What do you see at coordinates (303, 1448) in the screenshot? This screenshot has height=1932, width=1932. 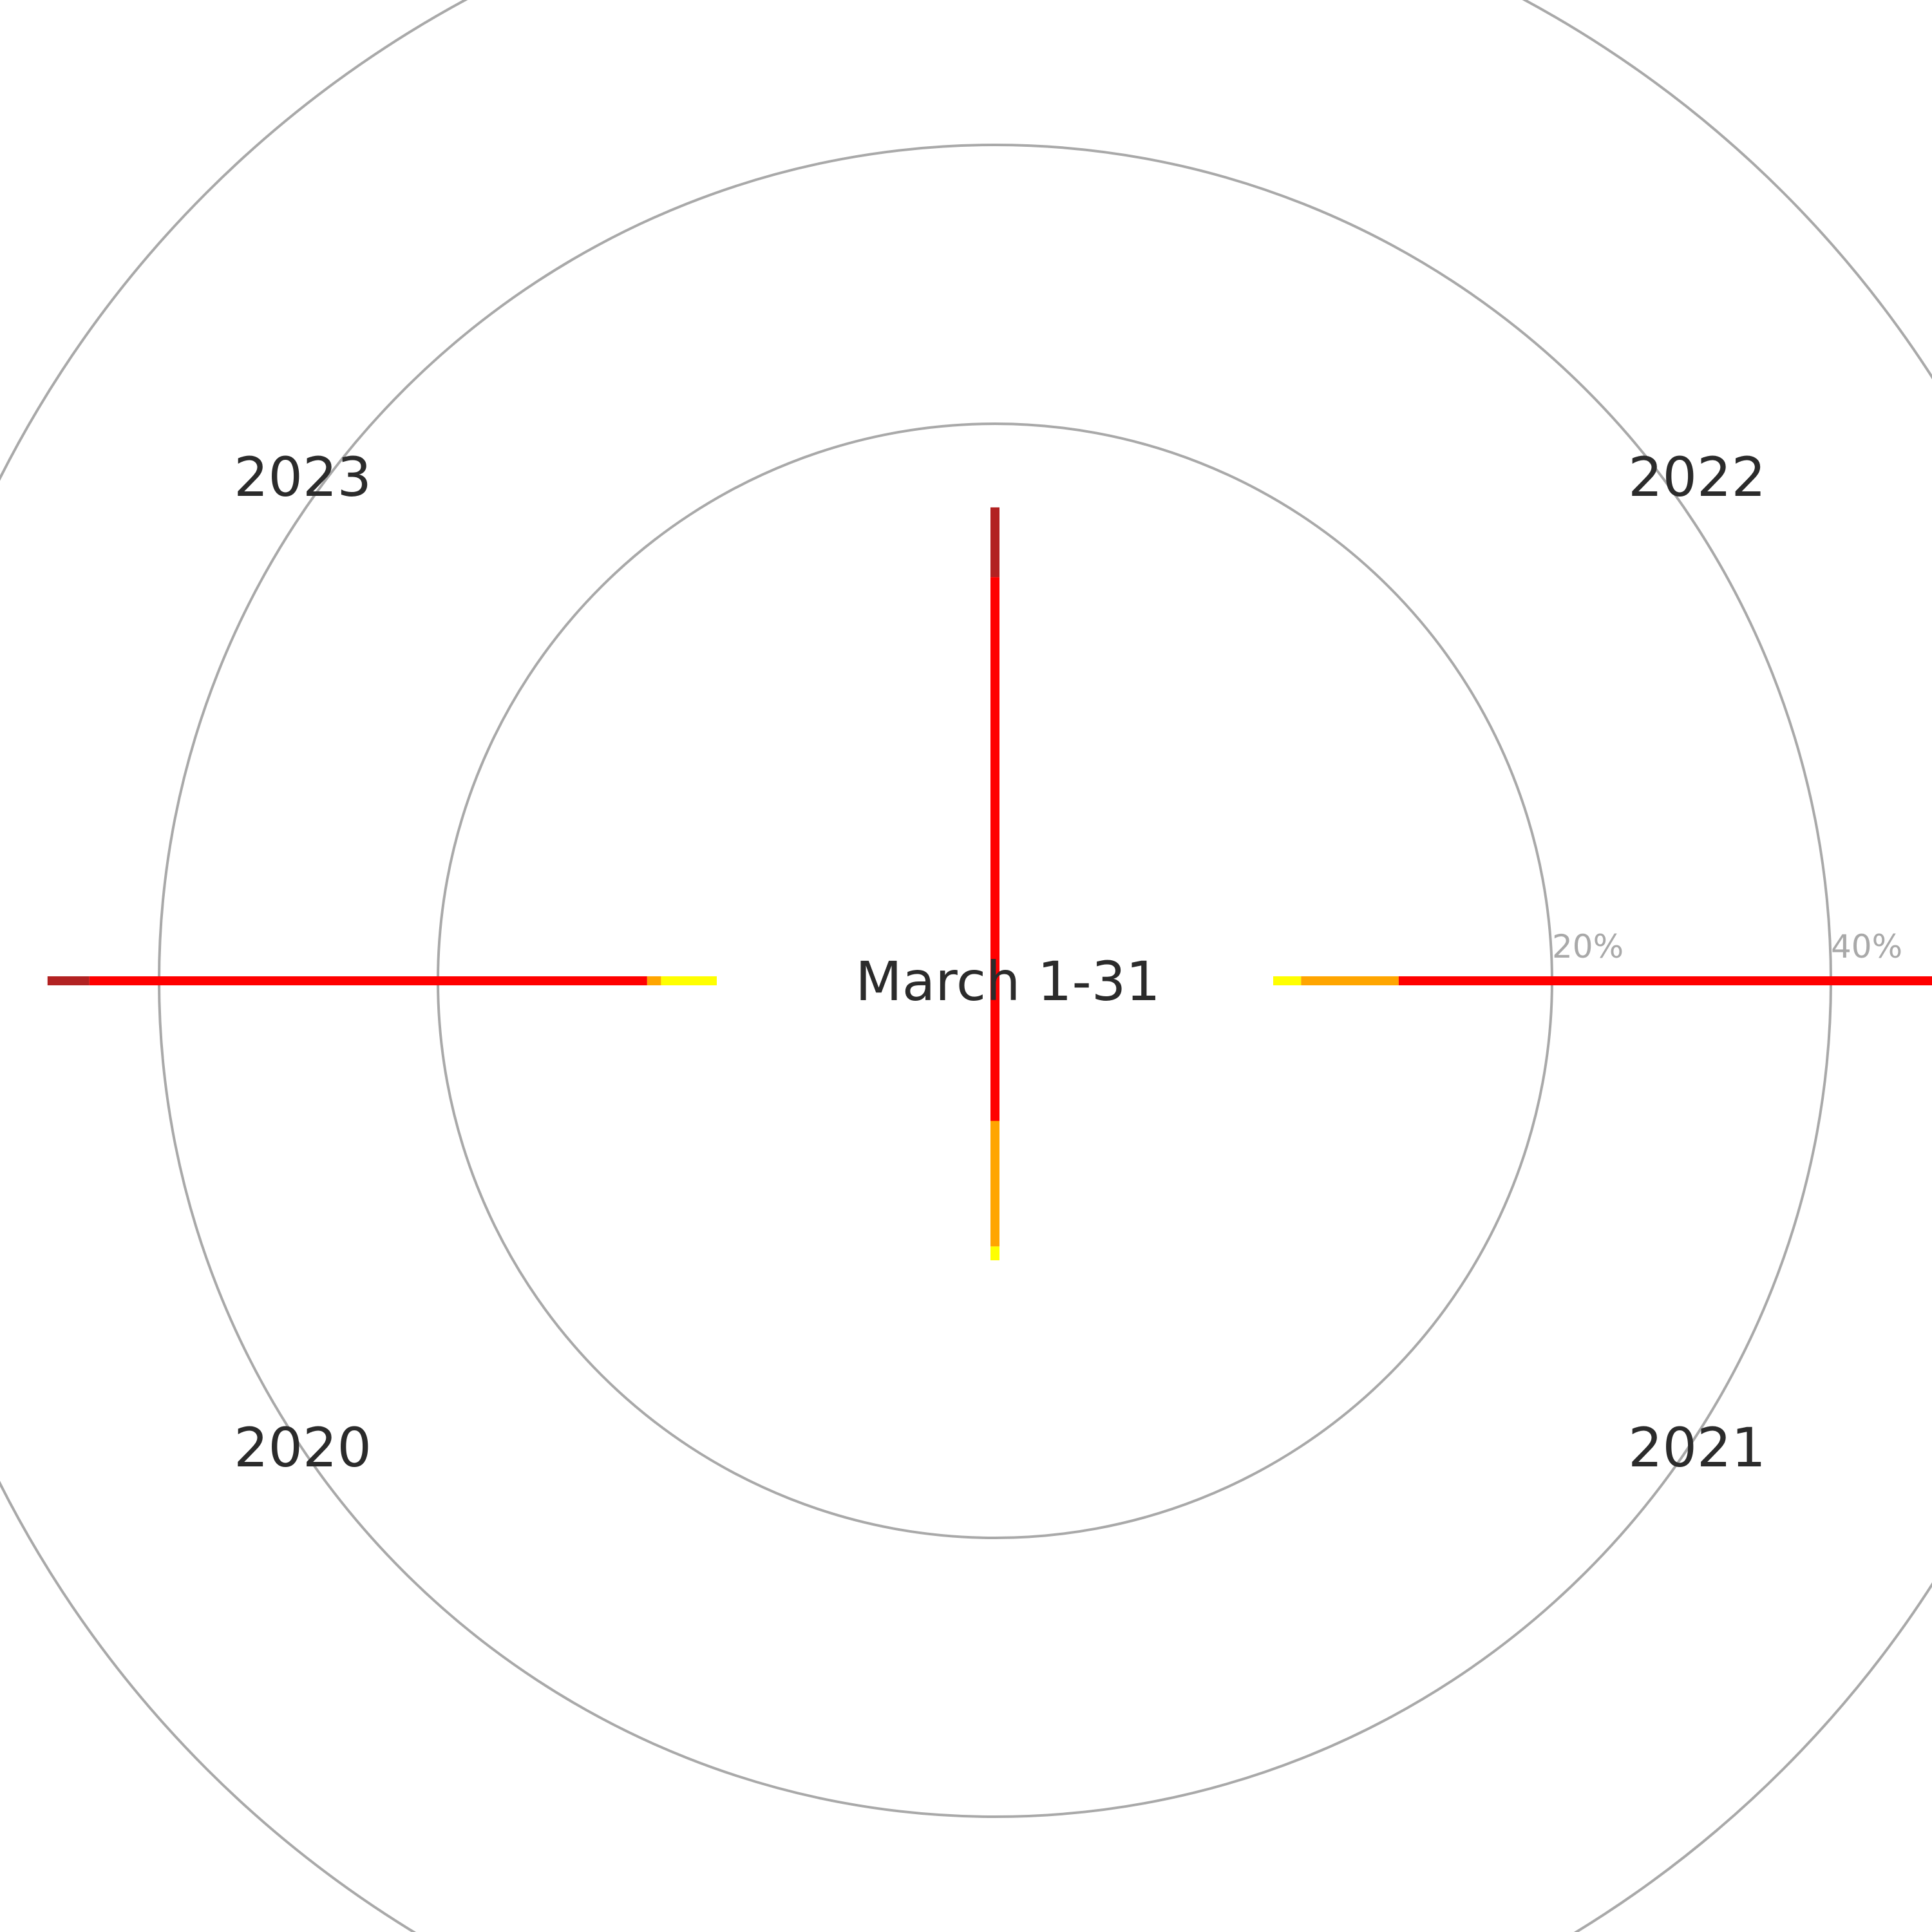 I see `year-label-2020: 2020` at bounding box center [303, 1448].